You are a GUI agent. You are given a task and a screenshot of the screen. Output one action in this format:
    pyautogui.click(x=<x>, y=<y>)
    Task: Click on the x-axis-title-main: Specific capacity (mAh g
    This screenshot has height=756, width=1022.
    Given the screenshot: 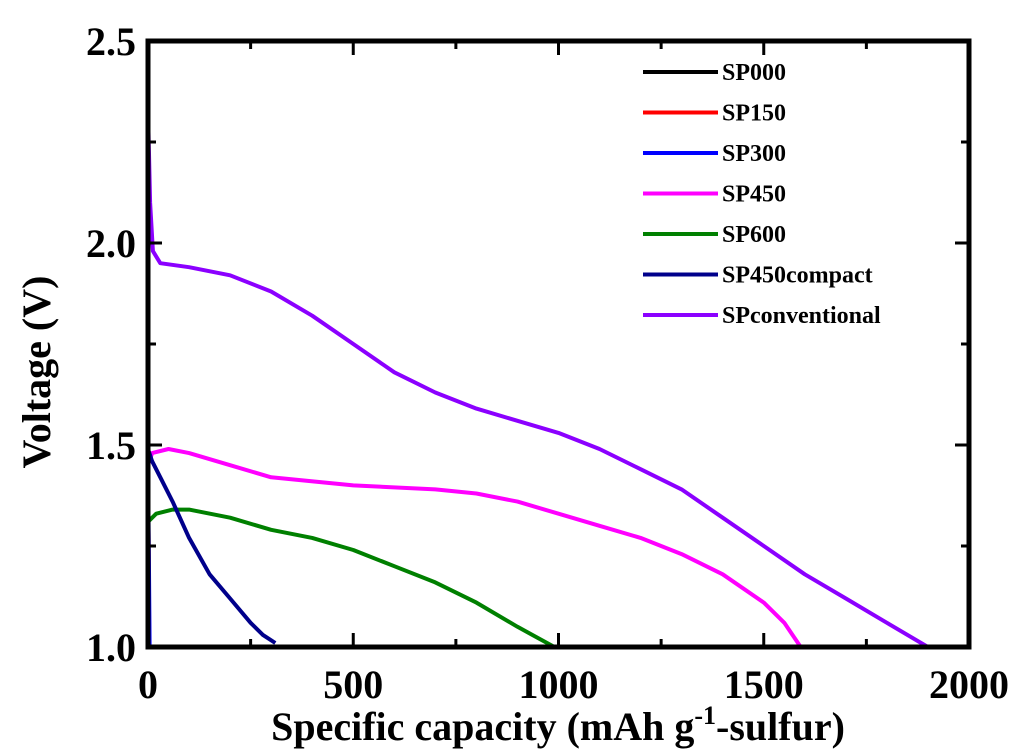 What is the action you would take?
    pyautogui.click(x=482, y=726)
    